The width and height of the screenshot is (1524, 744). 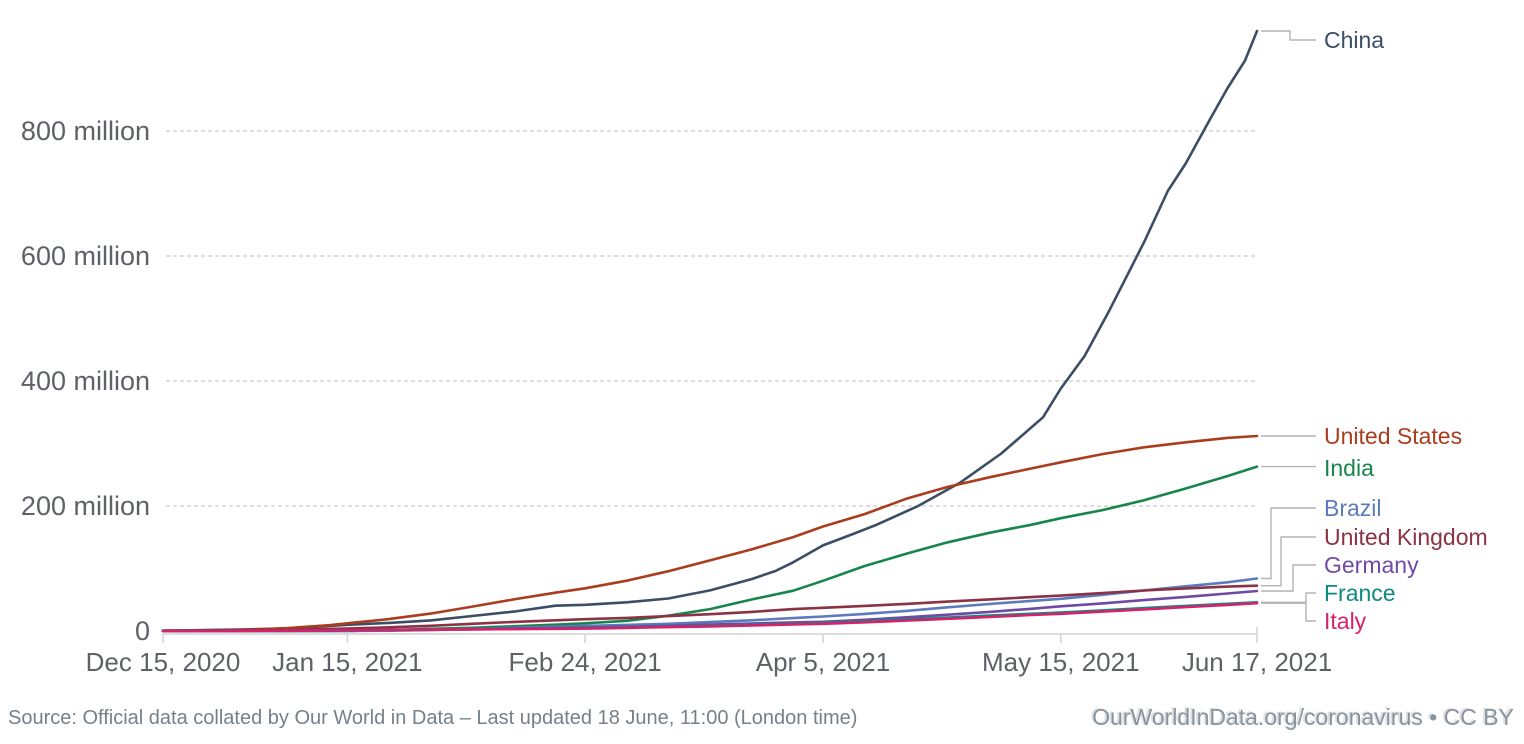 What do you see at coordinates (163, 662) in the screenshot?
I see `x-tick-label: Dec 15, 2020` at bounding box center [163, 662].